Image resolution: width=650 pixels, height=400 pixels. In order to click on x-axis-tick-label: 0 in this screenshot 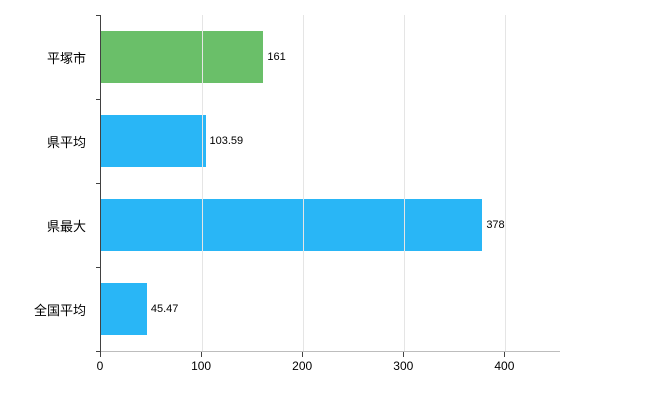, I will do `click(100, 366)`.